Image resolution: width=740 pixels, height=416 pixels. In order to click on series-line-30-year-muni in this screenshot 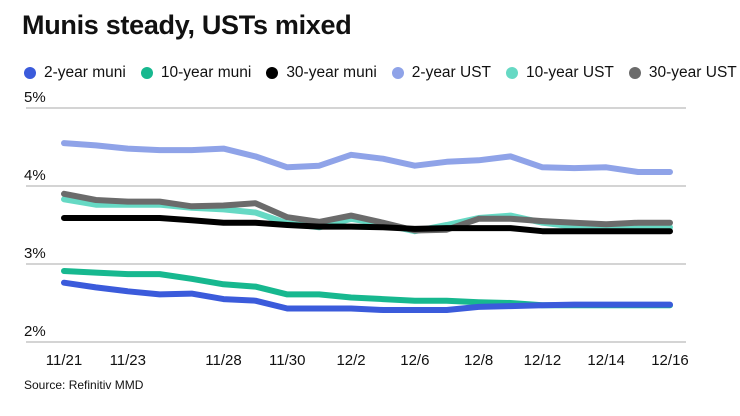, I will do `click(367, 225)`.